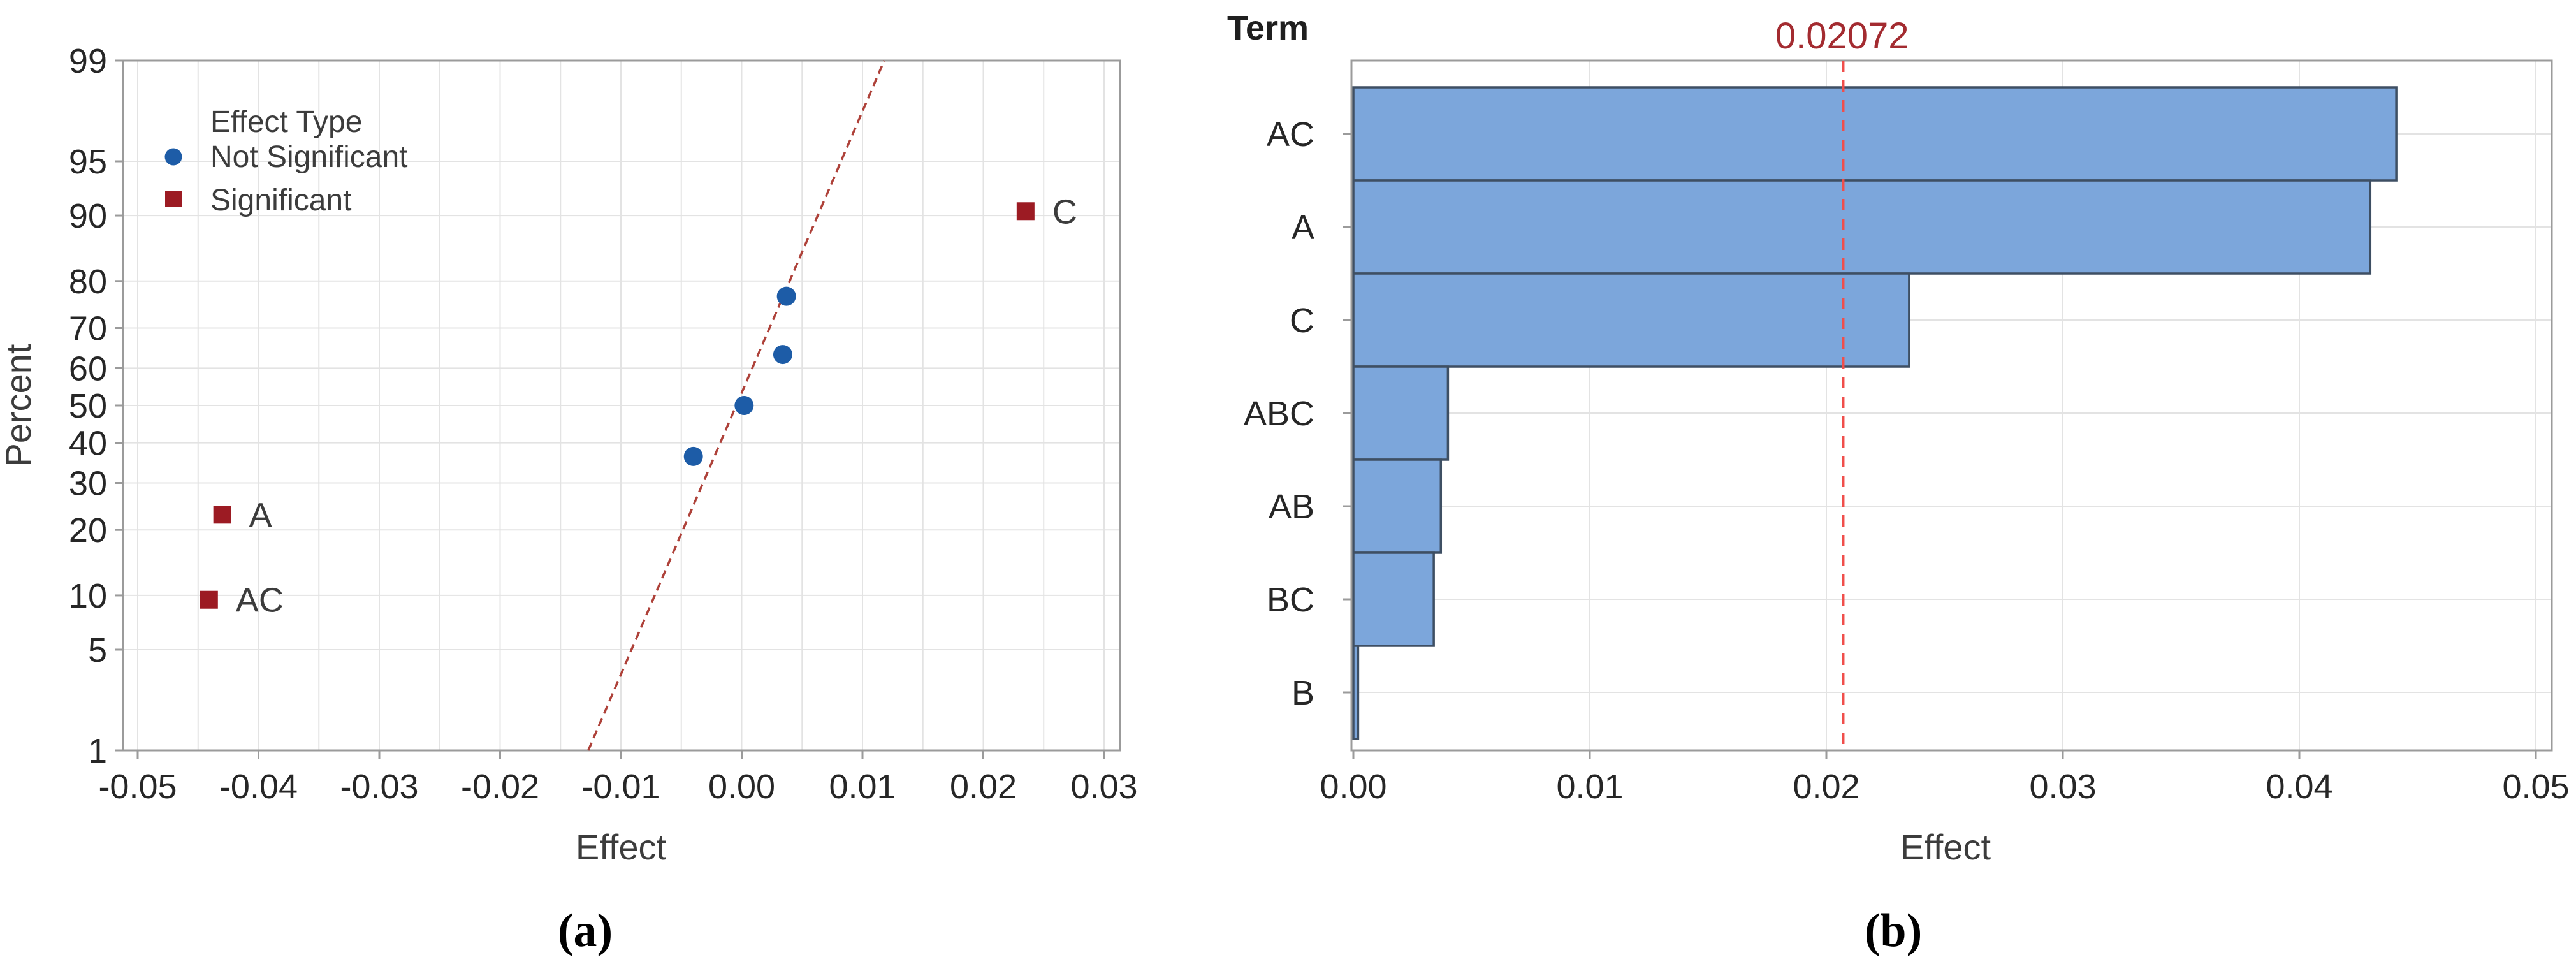 The width and height of the screenshot is (2576, 971). Describe the element at coordinates (1631, 320) in the screenshot. I see `bar-C` at that location.